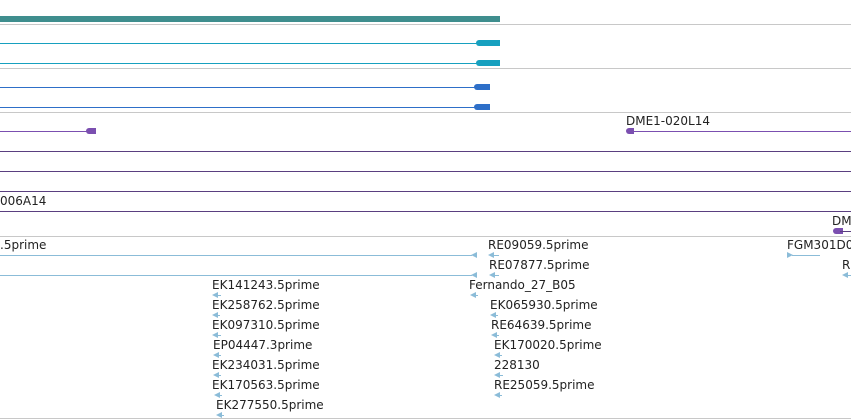 The image size is (851, 420). What do you see at coordinates (266, 325) in the screenshot?
I see `est-label: EK097310.5prime` at bounding box center [266, 325].